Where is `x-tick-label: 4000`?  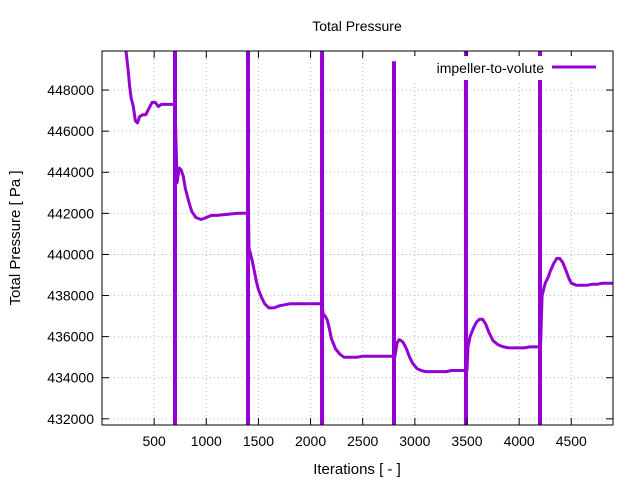
x-tick-label: 4000 is located at coordinates (519, 441).